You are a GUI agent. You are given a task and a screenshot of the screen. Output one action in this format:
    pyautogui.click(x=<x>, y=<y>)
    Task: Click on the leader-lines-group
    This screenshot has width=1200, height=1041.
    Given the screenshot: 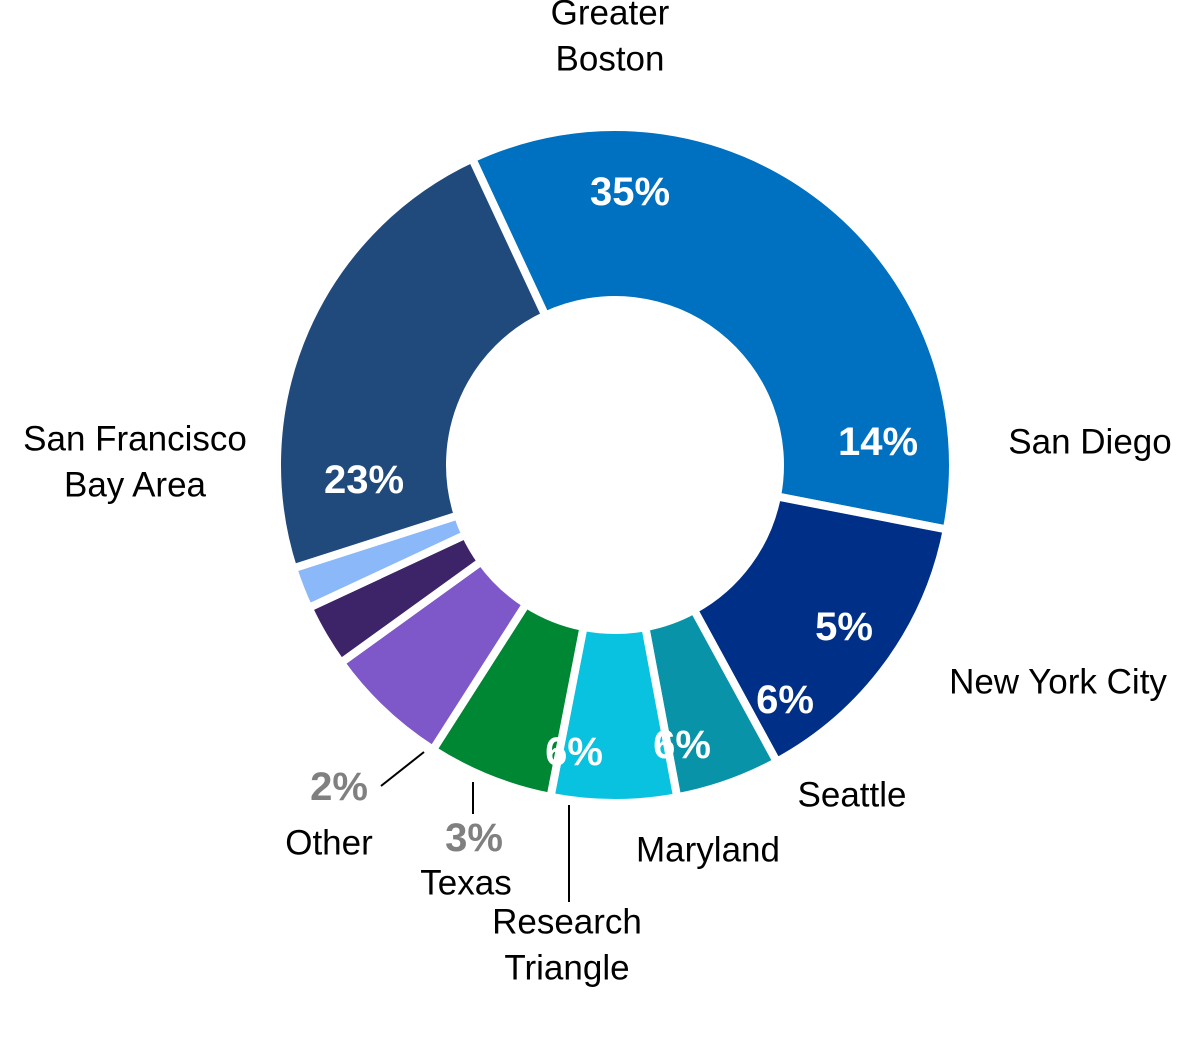 What is the action you would take?
    pyautogui.click(x=475, y=826)
    